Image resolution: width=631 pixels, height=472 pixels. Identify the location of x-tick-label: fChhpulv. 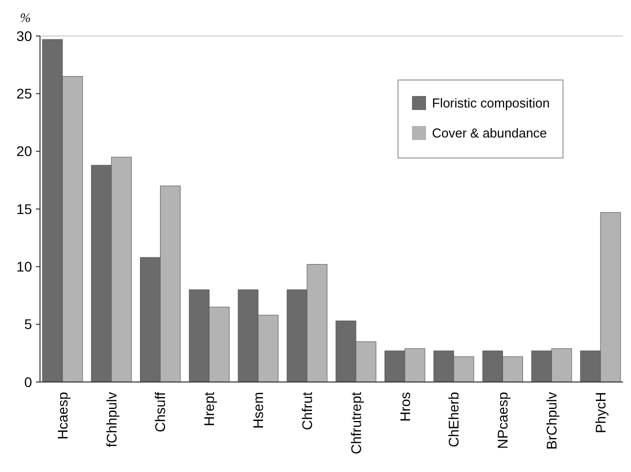
(111, 420).